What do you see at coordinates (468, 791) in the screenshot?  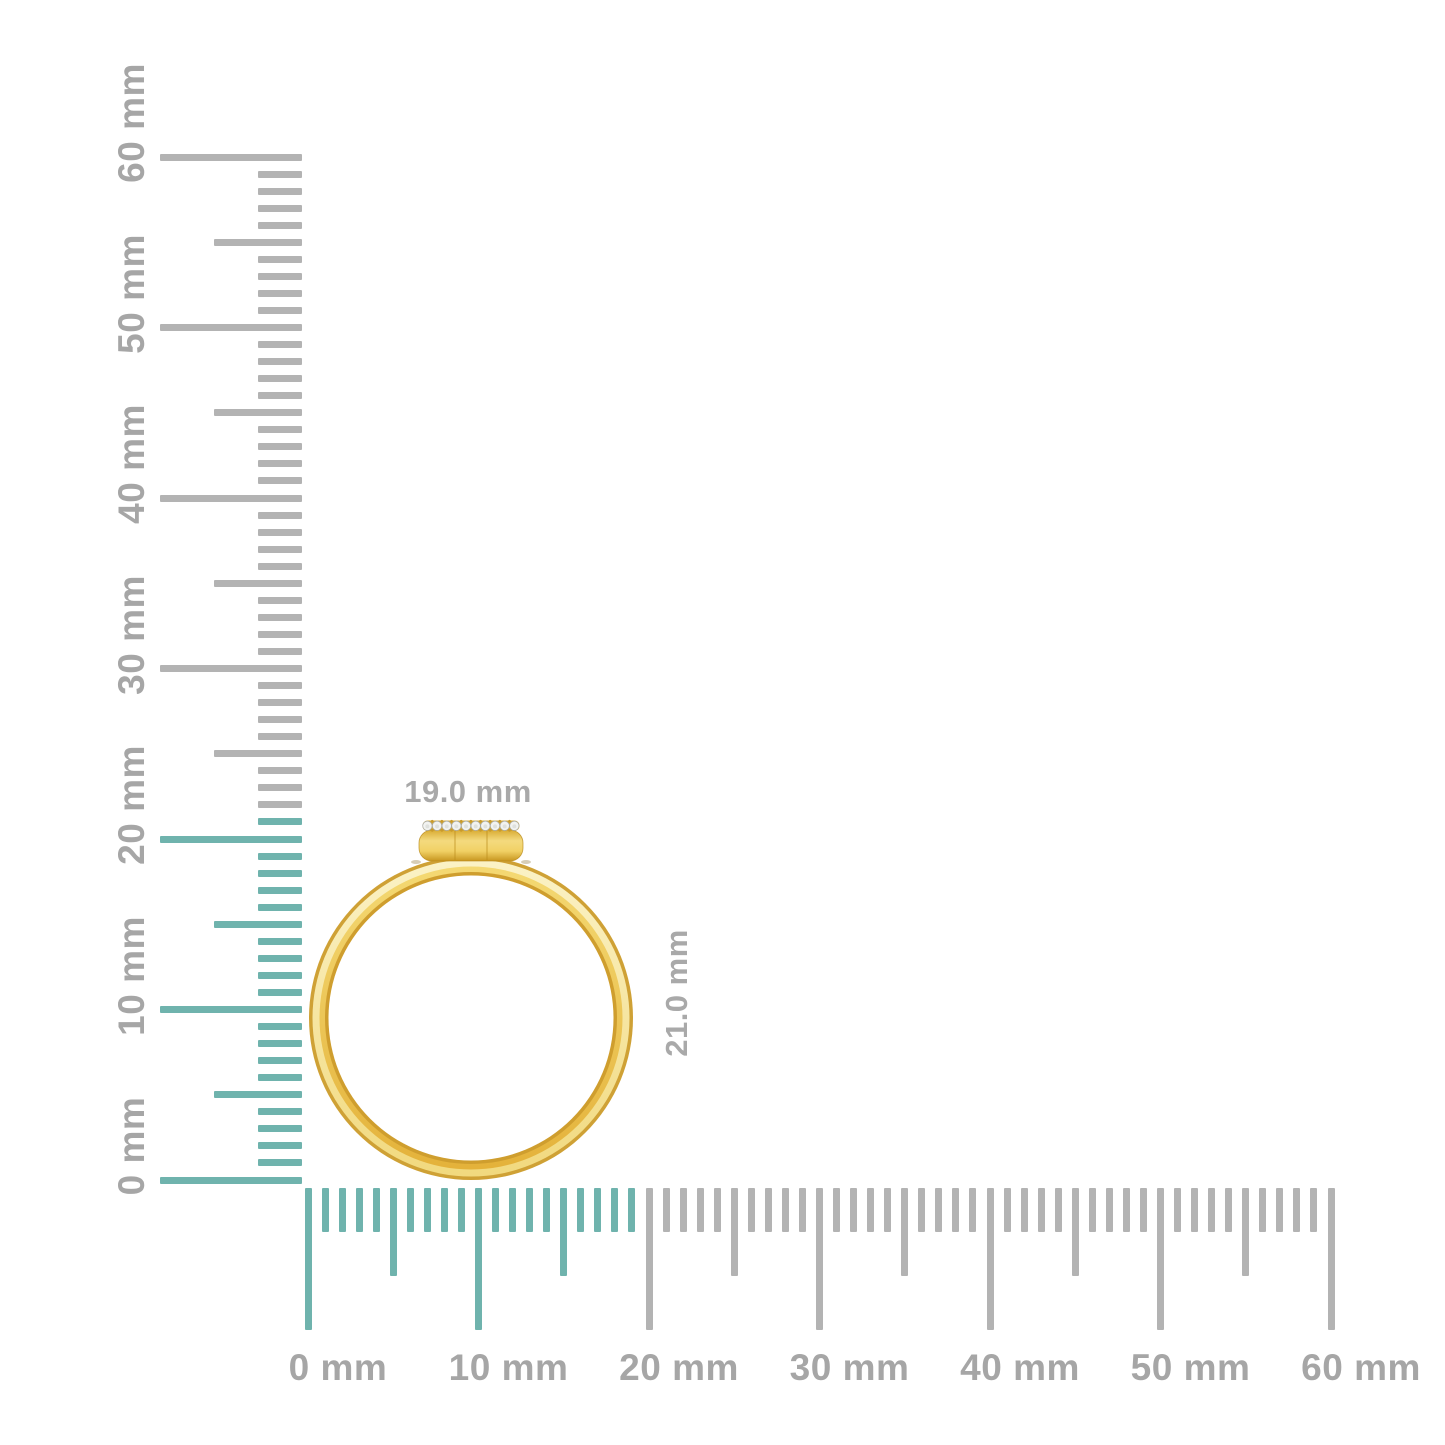 I see `ring-width-label: 19.0 mm` at bounding box center [468, 791].